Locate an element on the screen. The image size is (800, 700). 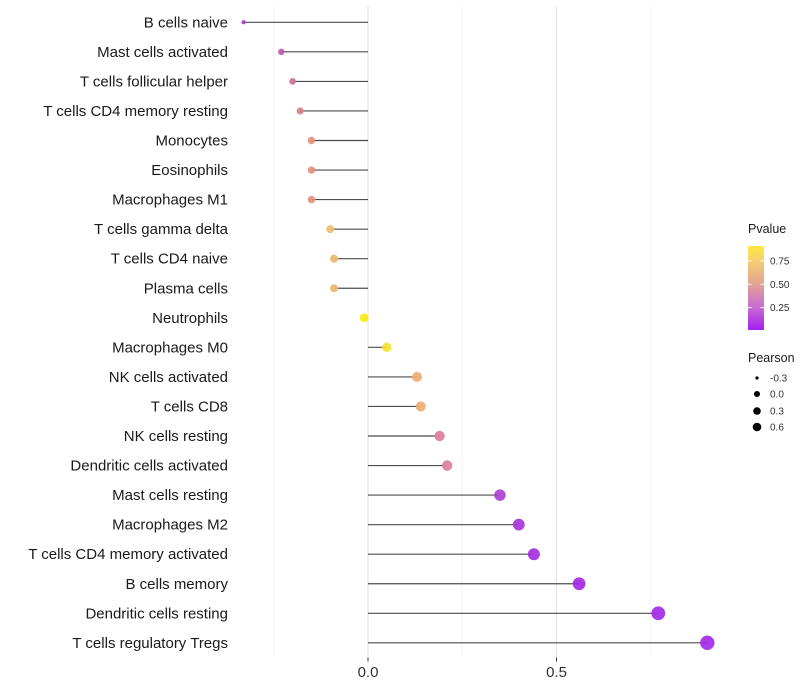
lollipop-row: T cells CD4 memory activated is located at coordinates (284, 554).